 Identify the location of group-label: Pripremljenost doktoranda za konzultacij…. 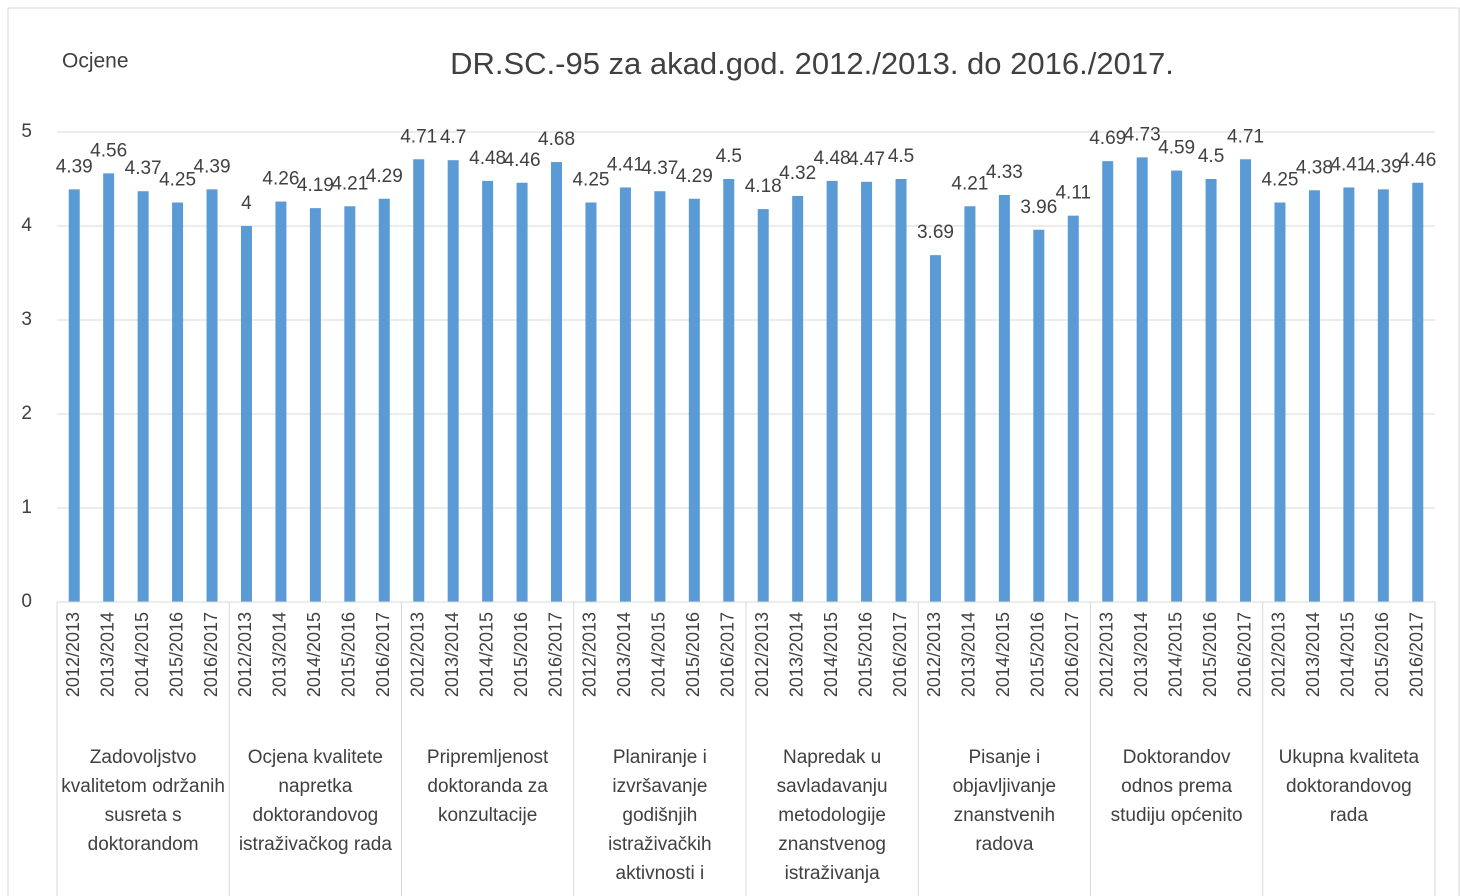
(487, 786).